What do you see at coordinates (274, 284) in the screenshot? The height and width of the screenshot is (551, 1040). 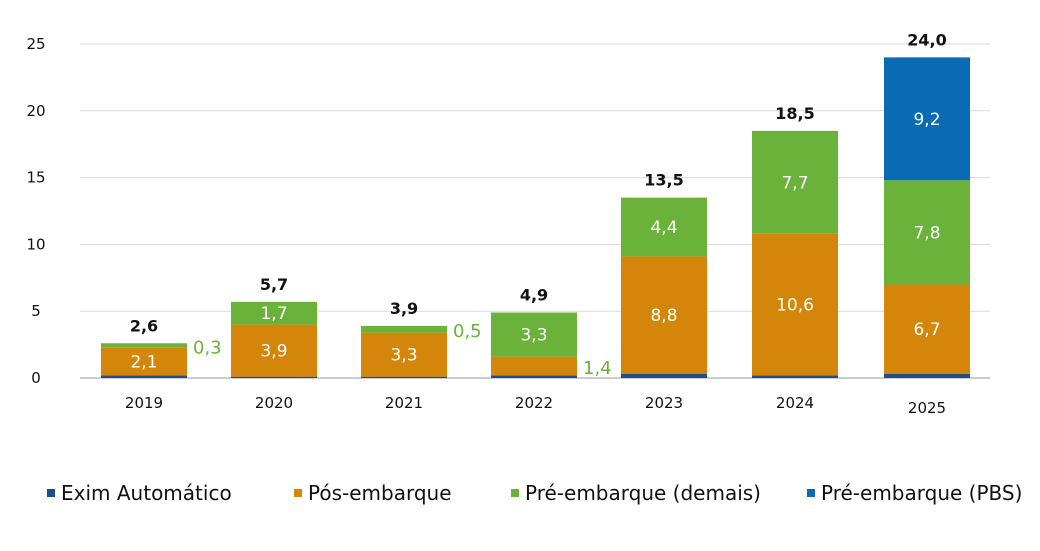 I see `total-label: 5,7` at bounding box center [274, 284].